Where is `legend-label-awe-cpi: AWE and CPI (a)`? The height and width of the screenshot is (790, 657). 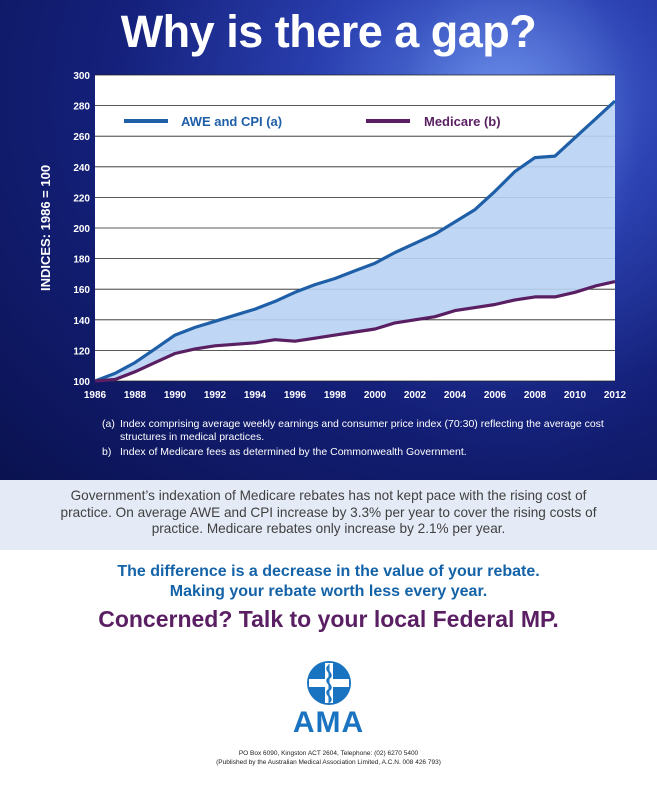
legend-label-awe-cpi: AWE and CPI (a) is located at coordinates (231, 121).